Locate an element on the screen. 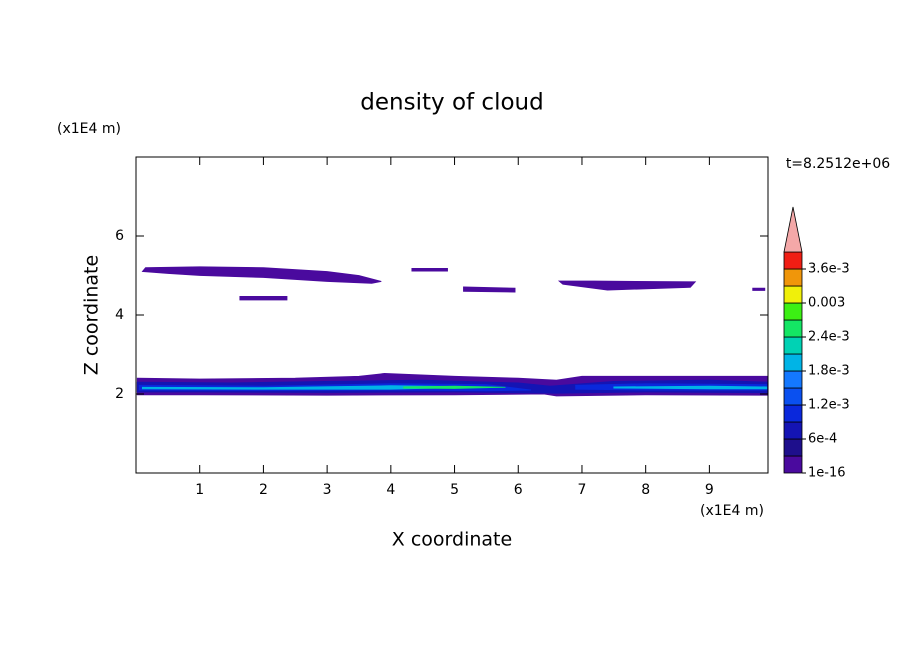  time-label: t=8.2512e+06 is located at coordinates (838, 164).